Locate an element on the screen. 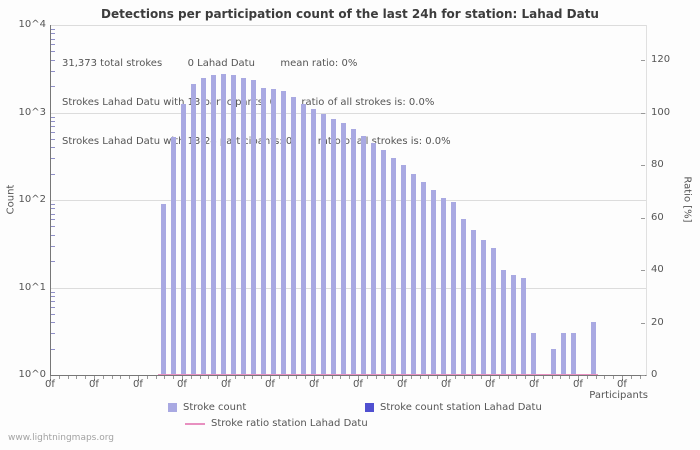  ratio-axis-tick-label: 100 is located at coordinates (661, 112).